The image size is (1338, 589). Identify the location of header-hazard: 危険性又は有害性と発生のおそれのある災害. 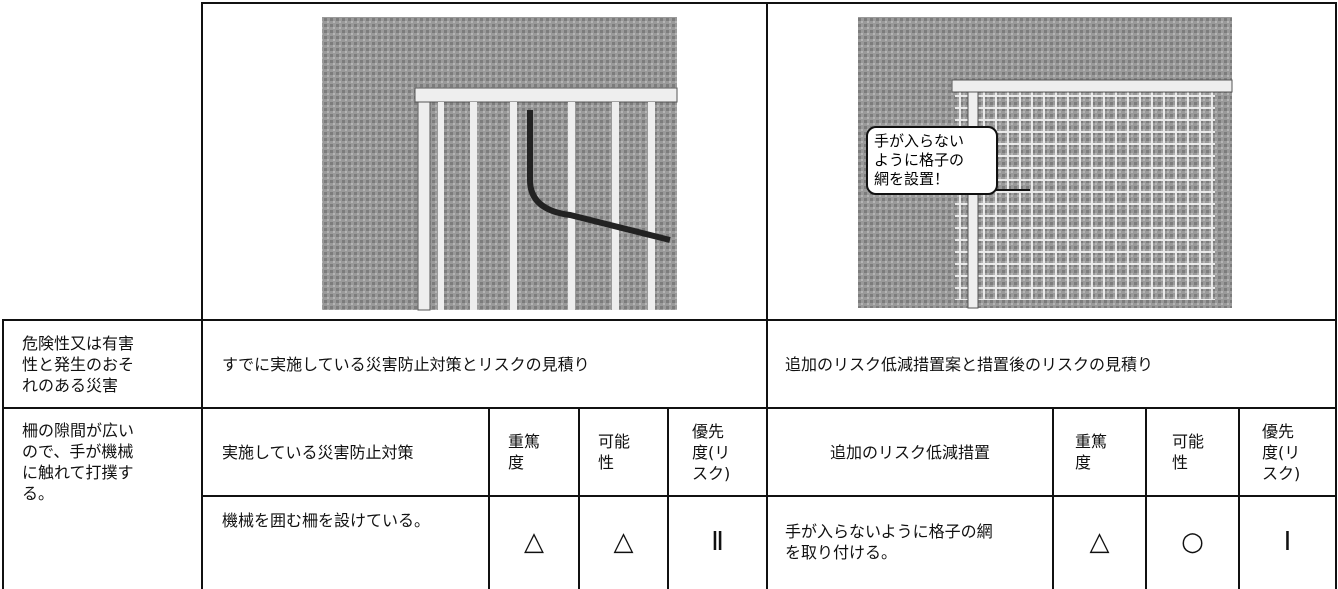
(78, 364).